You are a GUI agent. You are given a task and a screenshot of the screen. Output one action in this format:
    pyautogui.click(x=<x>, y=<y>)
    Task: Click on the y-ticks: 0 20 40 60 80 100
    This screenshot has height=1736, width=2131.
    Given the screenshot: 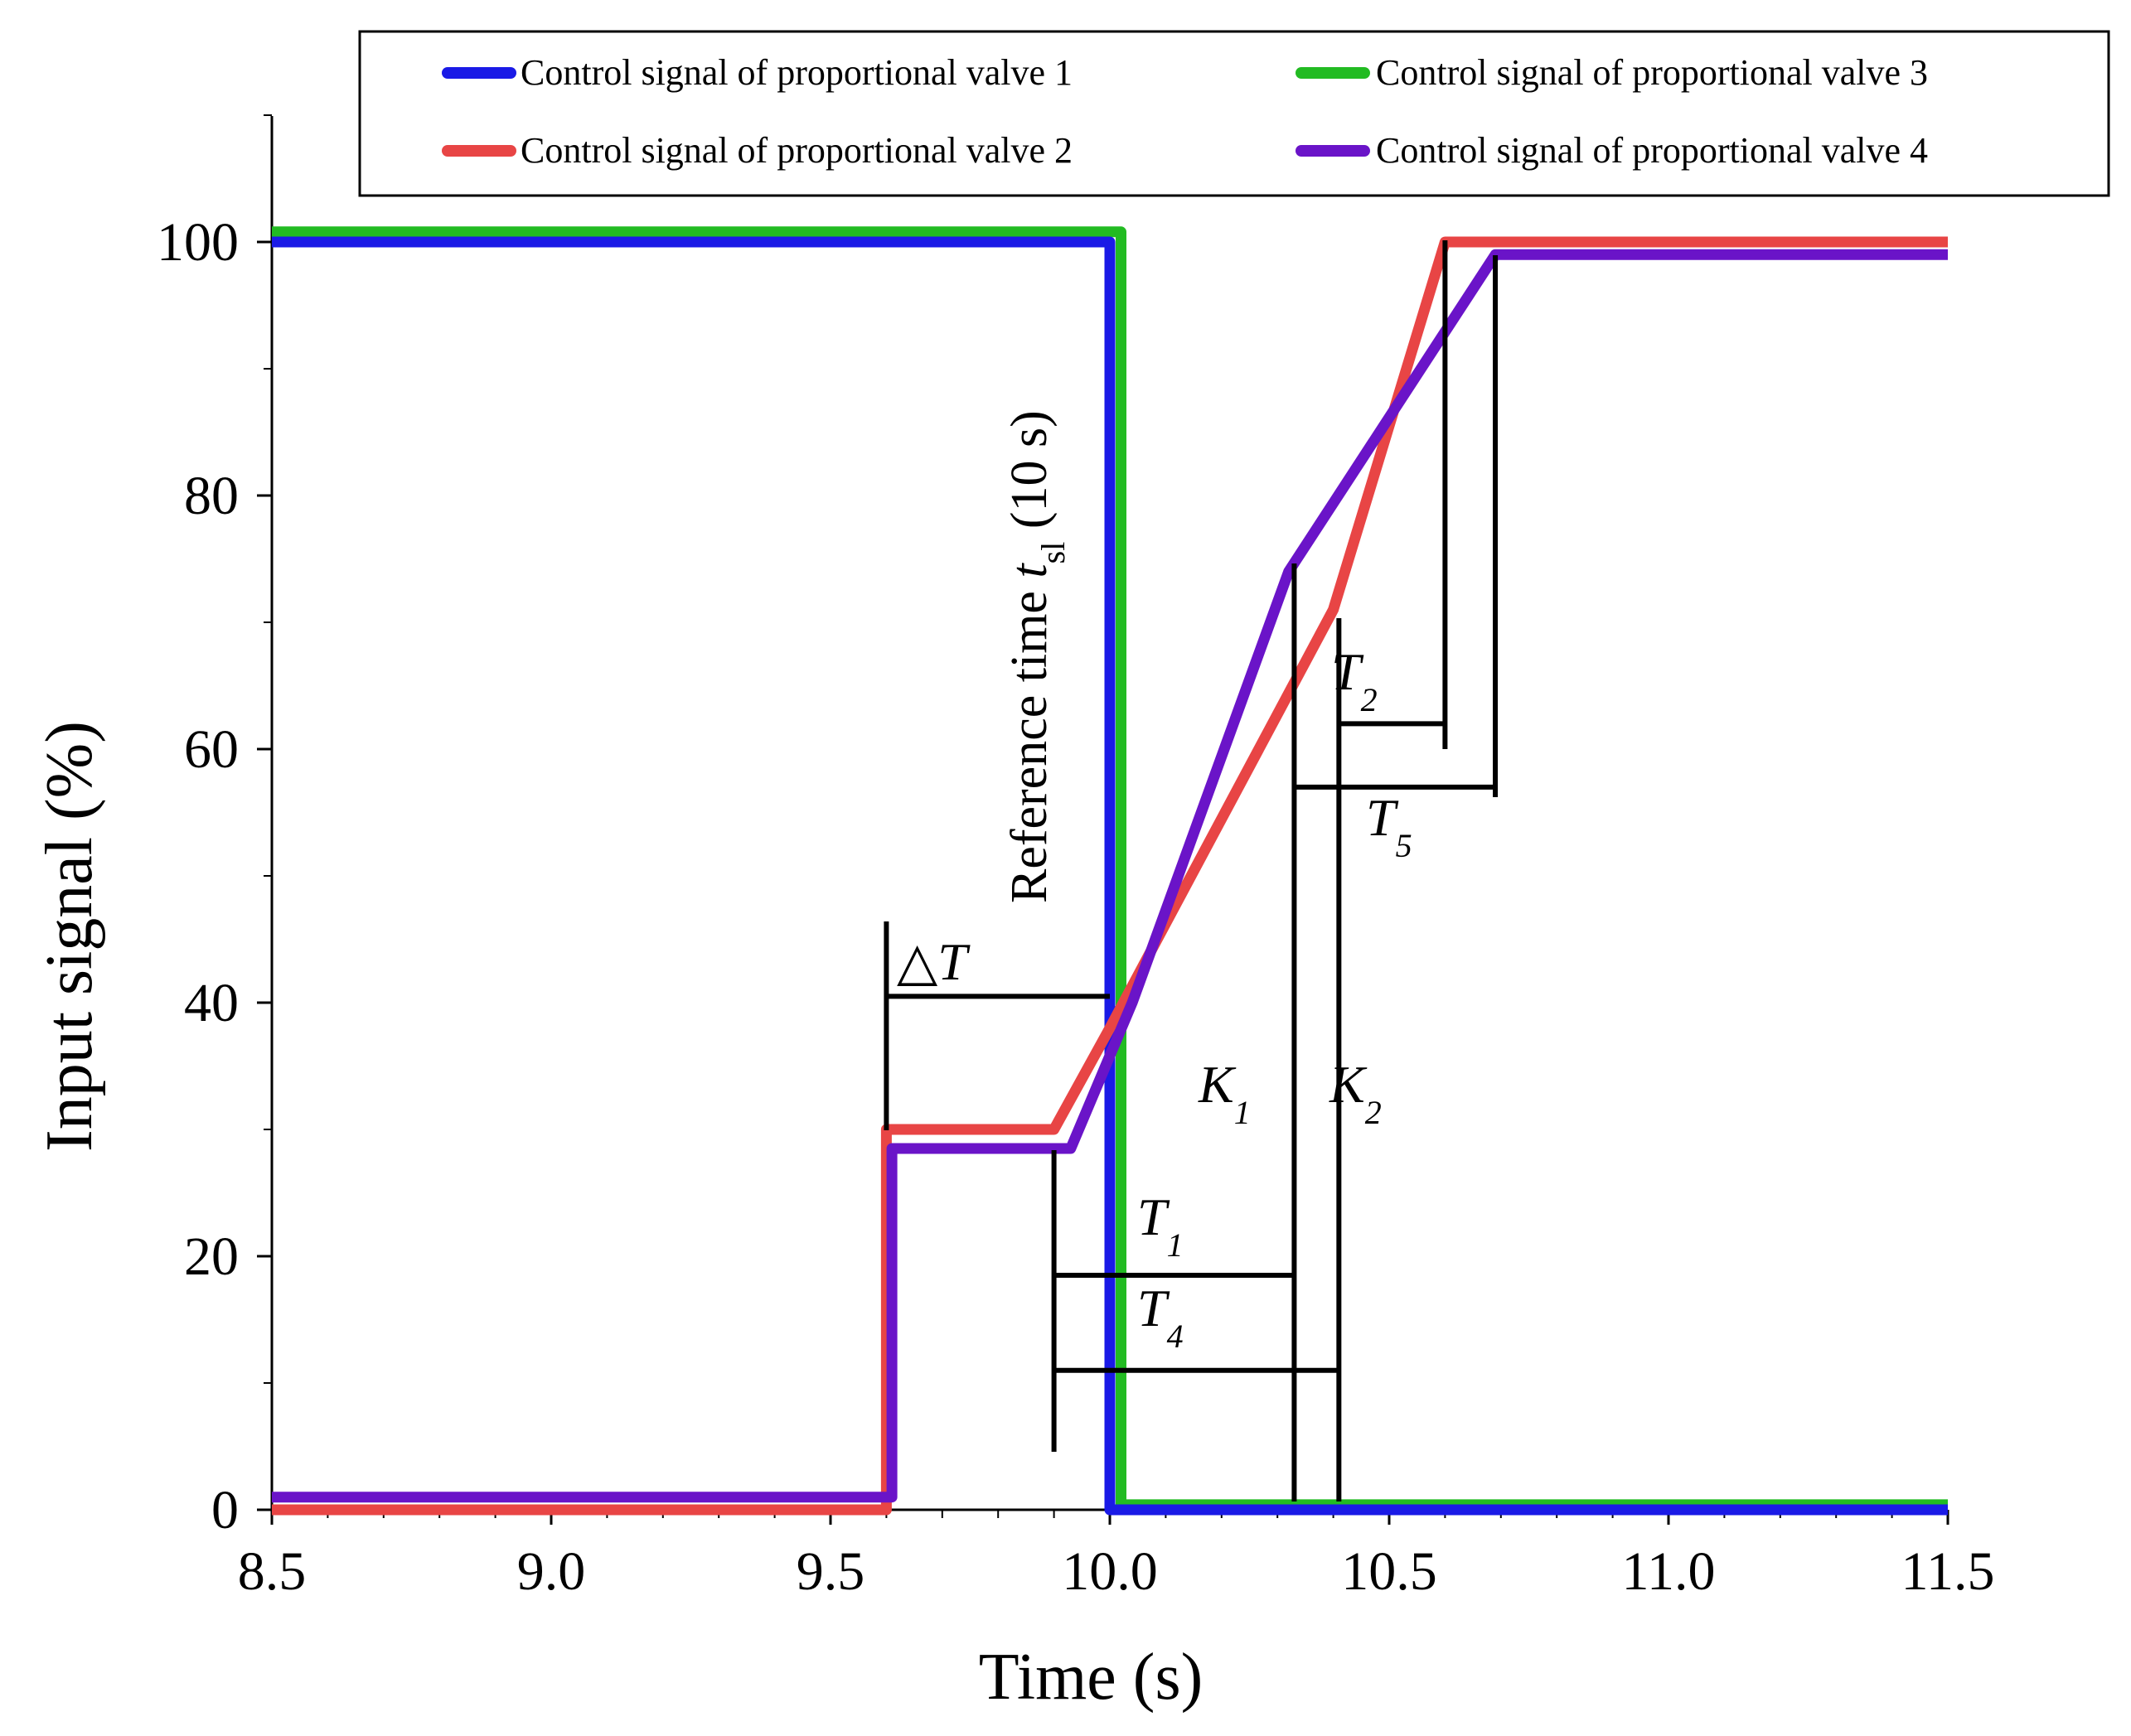 What is the action you would take?
    pyautogui.click(x=215, y=827)
    